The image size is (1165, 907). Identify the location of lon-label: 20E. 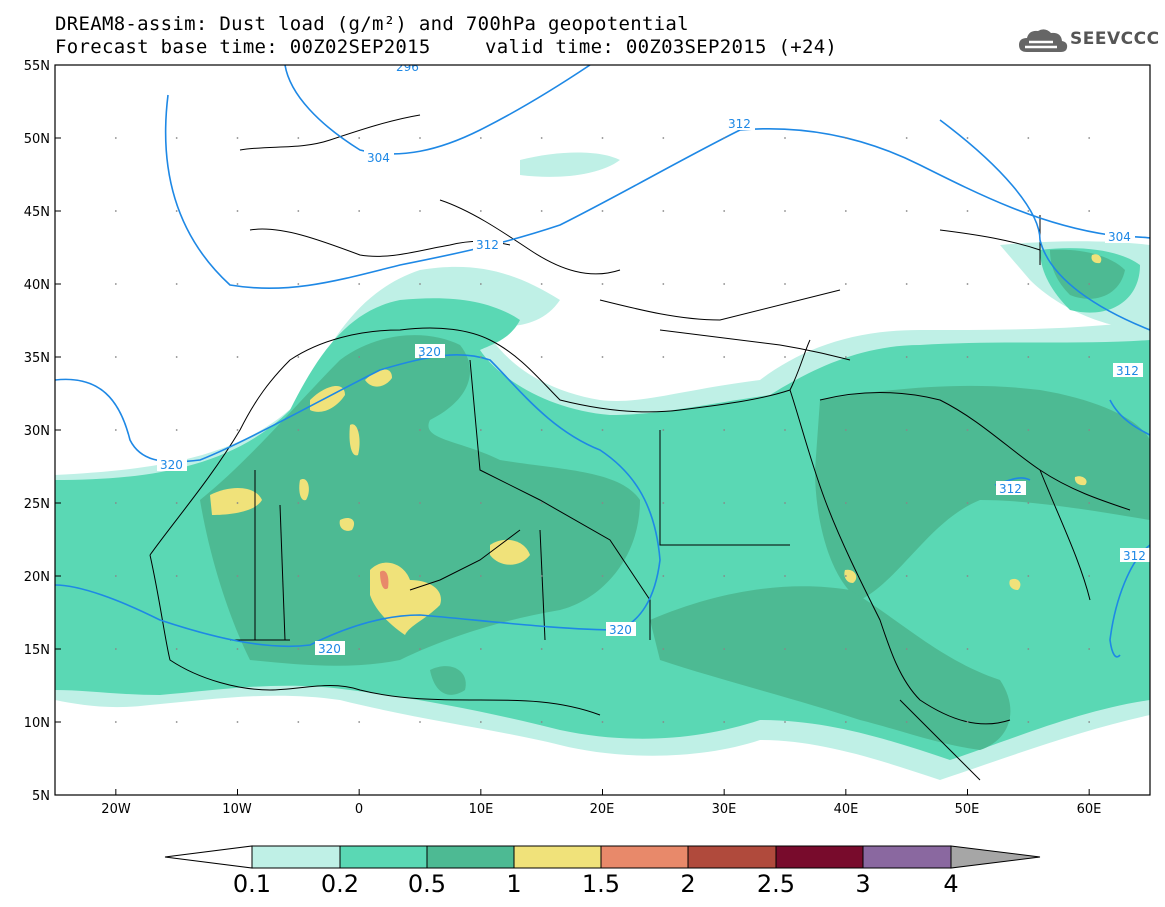
(602, 809).